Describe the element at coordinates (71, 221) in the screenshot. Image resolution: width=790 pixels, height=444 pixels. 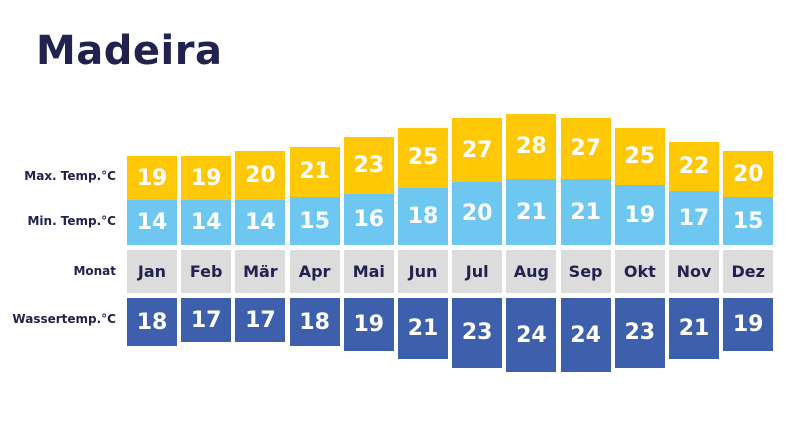
I see `row-label-min: Min. Temp.°C` at that location.